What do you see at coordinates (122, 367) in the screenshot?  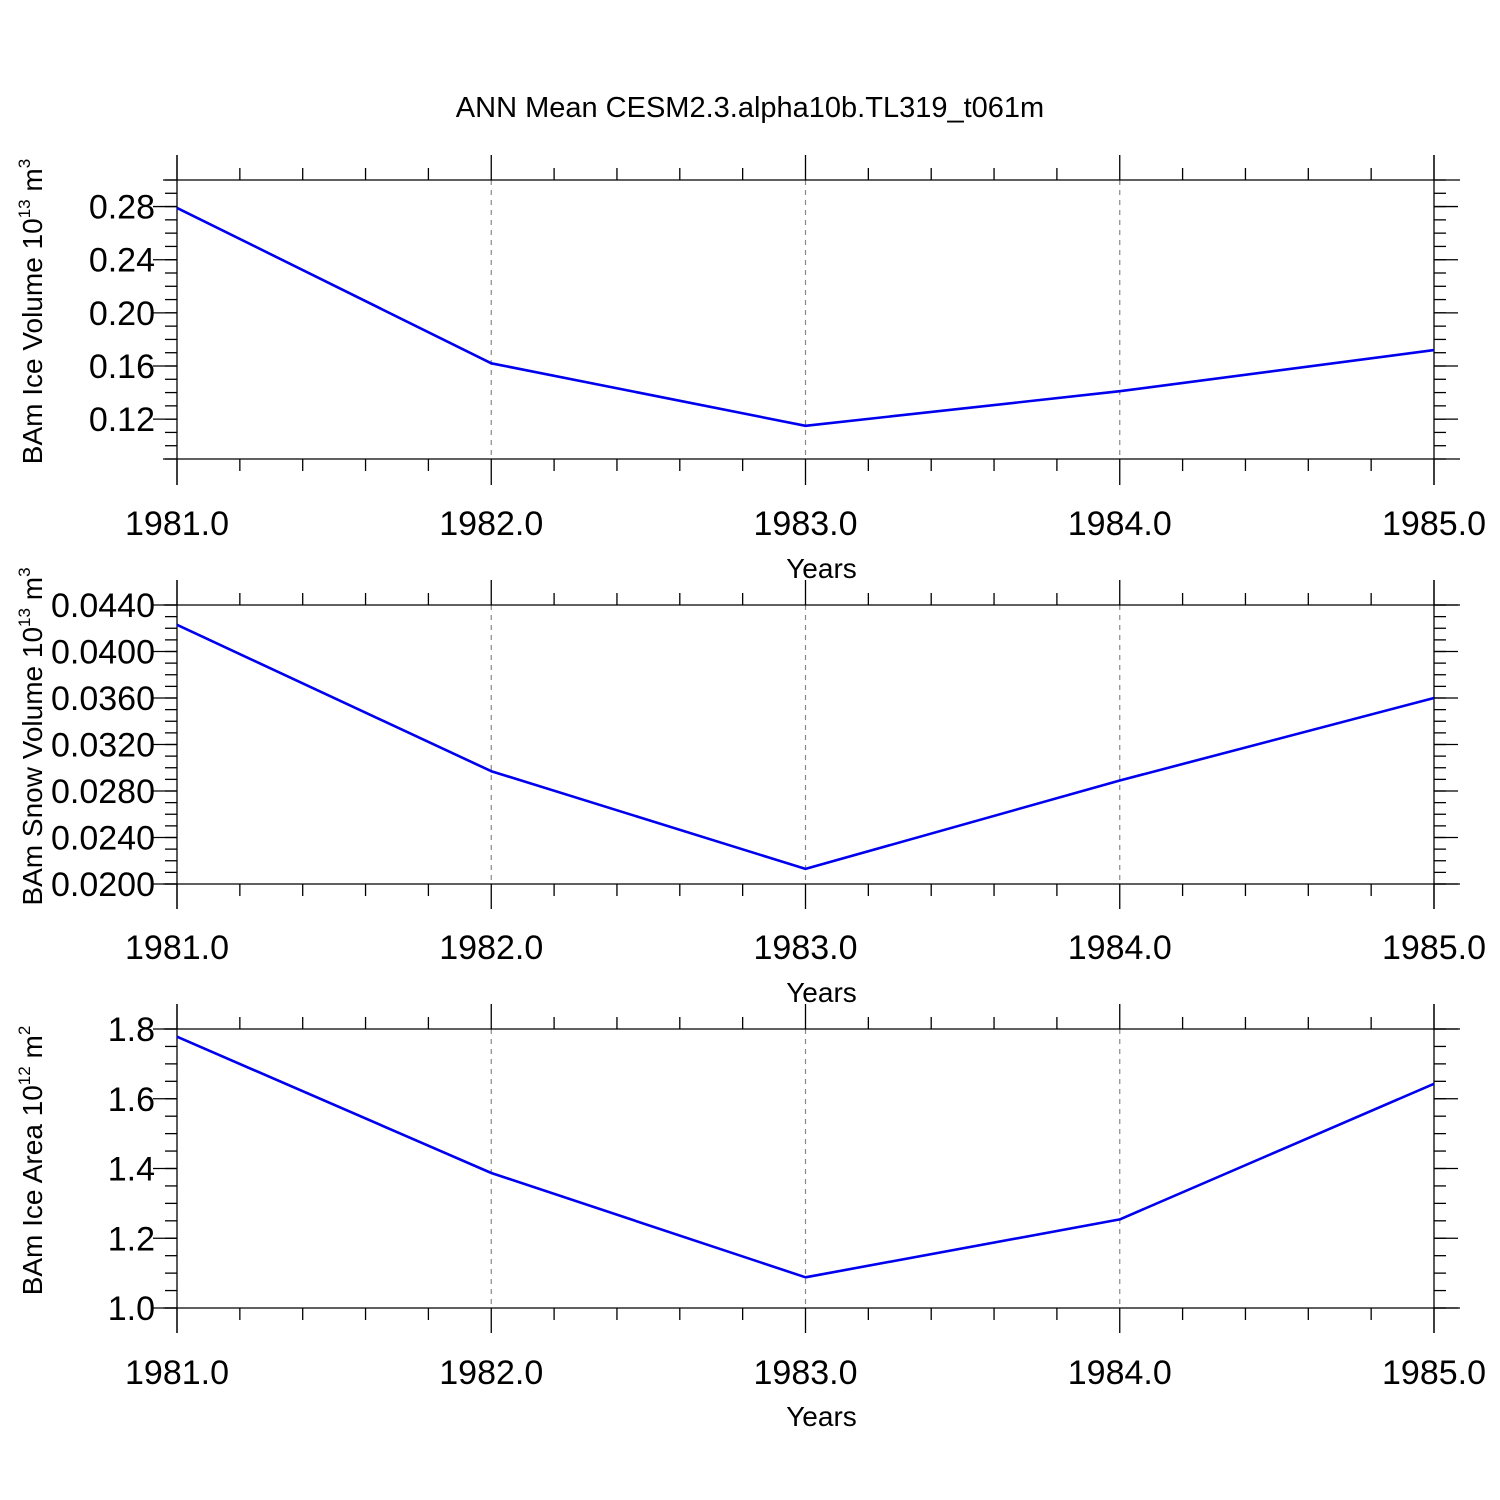 I see `y-tick-label: 0.16` at bounding box center [122, 367].